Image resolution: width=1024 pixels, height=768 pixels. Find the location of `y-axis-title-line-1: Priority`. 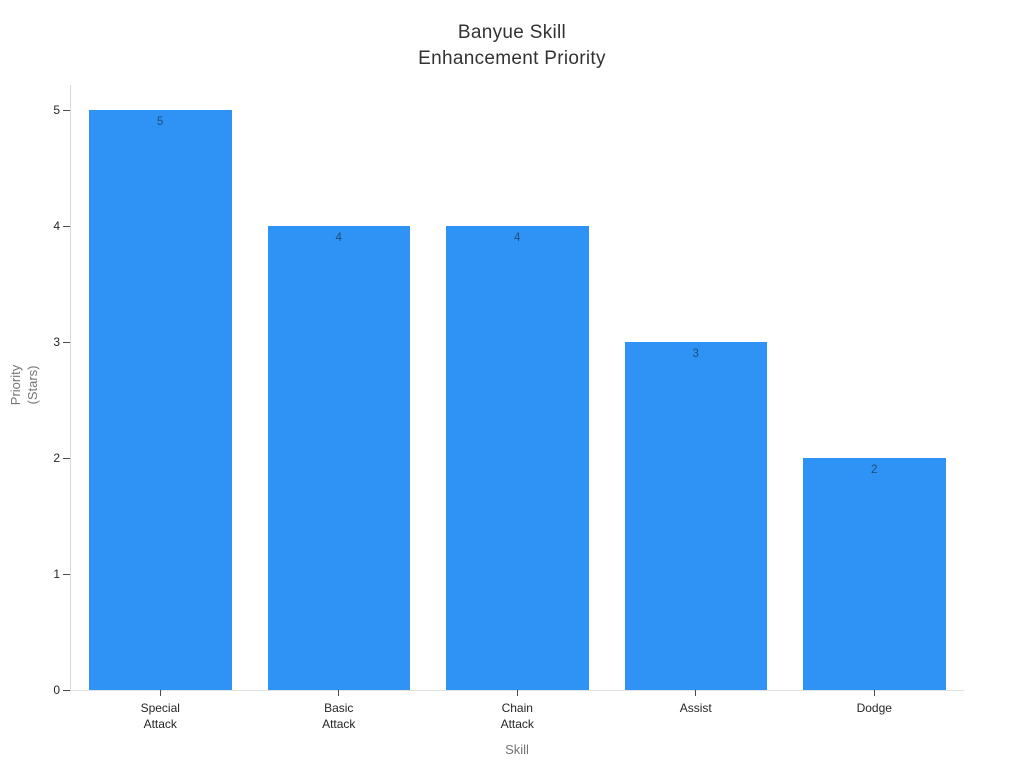

y-axis-title-line-1: Priority is located at coordinates (15, 385).